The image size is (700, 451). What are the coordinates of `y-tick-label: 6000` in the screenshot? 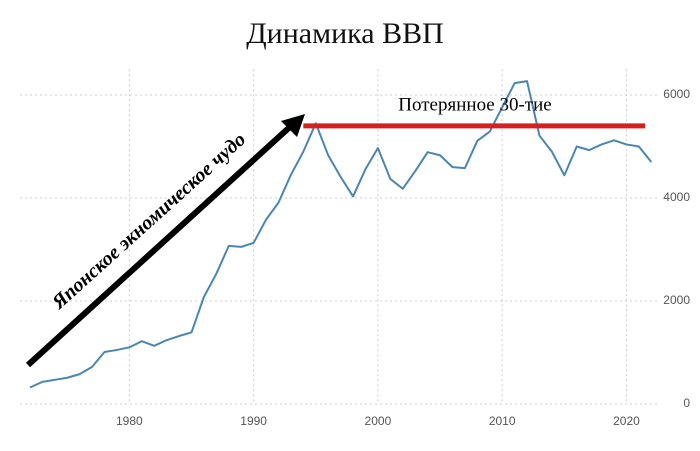 It's located at (676, 94).